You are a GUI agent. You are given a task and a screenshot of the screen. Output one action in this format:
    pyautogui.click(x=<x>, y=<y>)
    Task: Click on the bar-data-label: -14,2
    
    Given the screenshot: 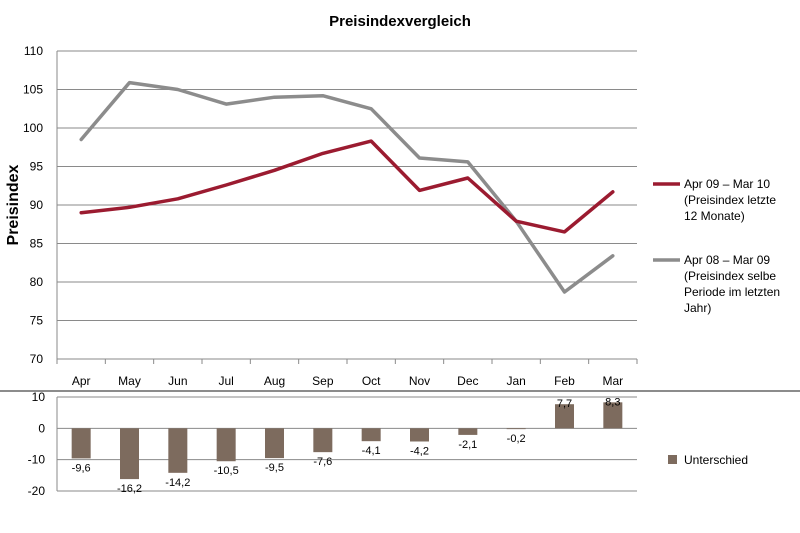 What is the action you would take?
    pyautogui.click(x=177, y=483)
    